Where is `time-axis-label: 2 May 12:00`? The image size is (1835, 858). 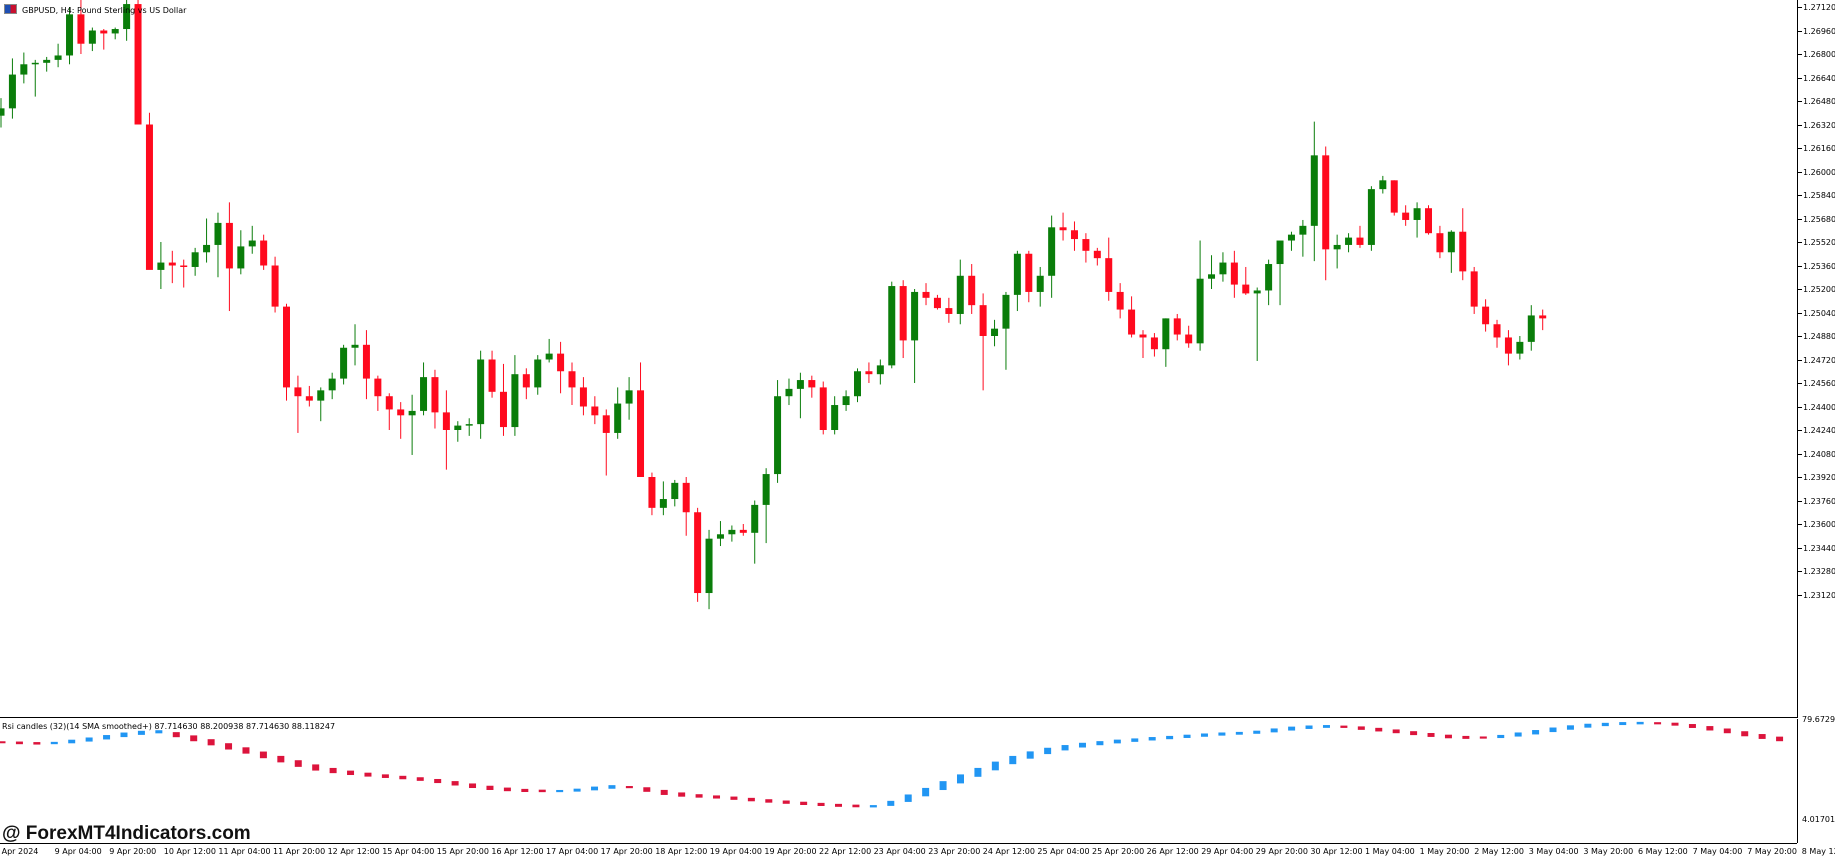 time-axis-label: 2 May 12:00 is located at coordinates (1499, 851).